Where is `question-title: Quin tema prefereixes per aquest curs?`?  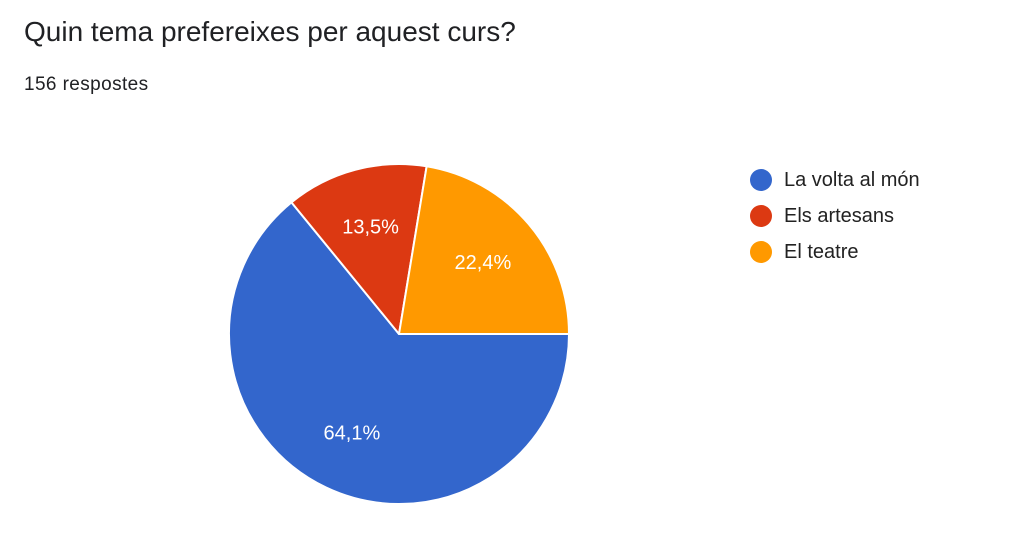 question-title: Quin tema prefereixes per aquest curs? is located at coordinates (270, 31).